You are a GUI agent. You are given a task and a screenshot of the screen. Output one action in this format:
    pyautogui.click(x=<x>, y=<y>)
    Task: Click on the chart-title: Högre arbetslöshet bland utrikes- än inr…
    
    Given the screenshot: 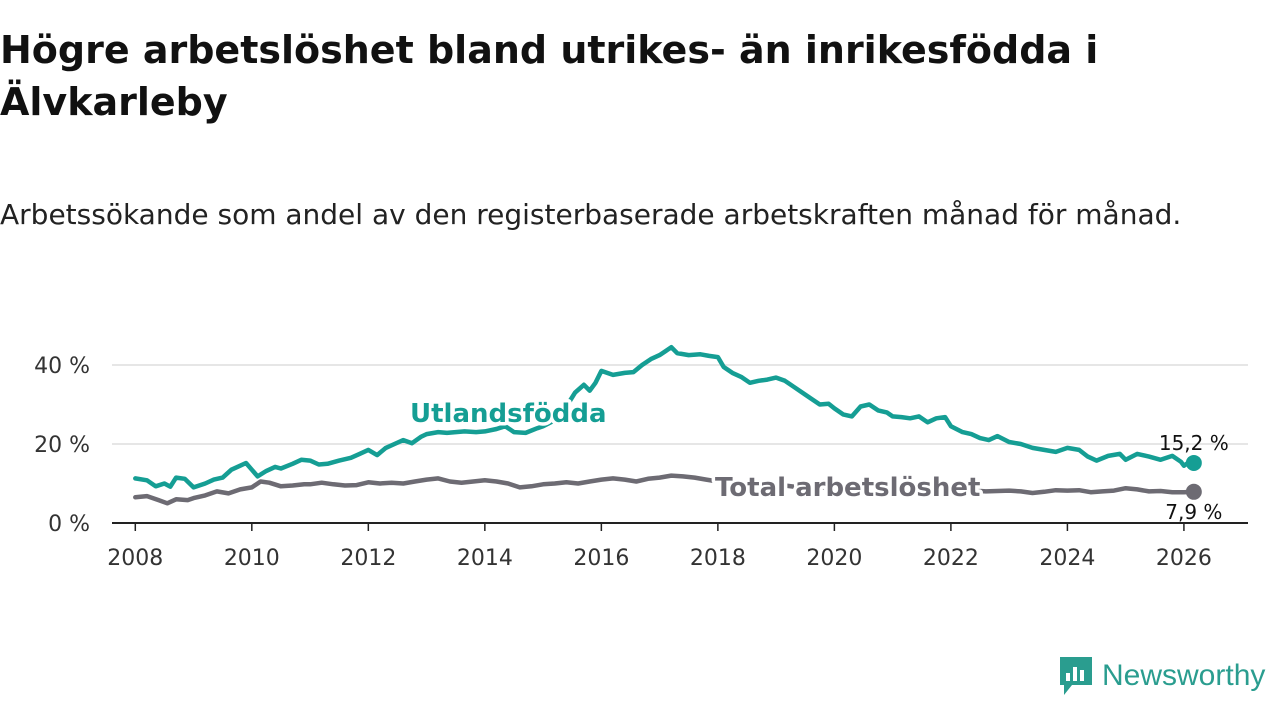 What is the action you would take?
    pyautogui.click(x=549, y=76)
    